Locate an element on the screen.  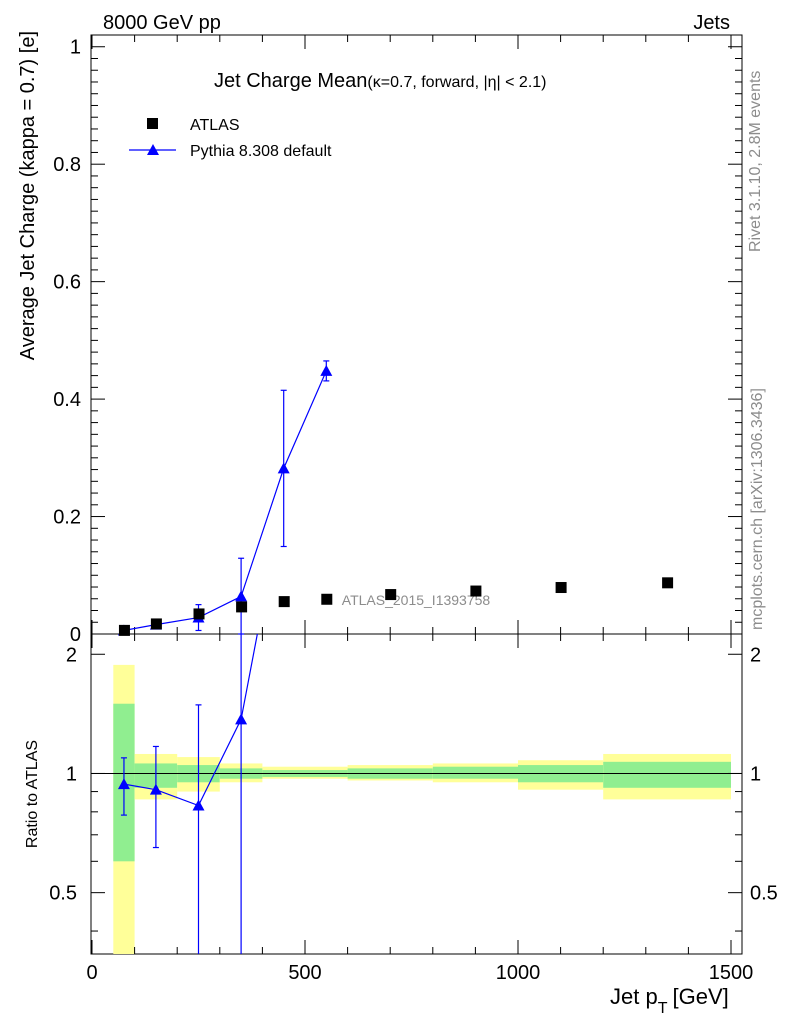
rivet-label: Rivet 3.1.10, 2.8M events is located at coordinates (755, 161).